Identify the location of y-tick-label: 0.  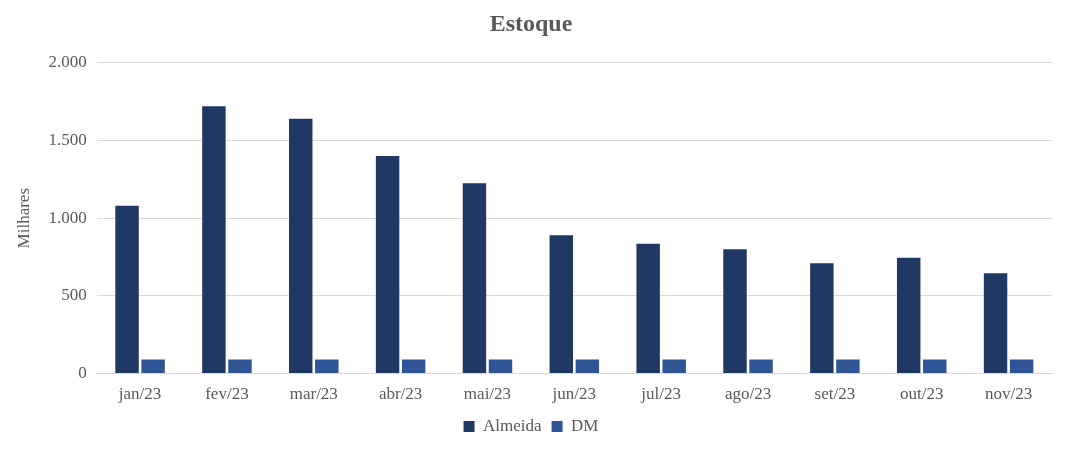
(82, 373).